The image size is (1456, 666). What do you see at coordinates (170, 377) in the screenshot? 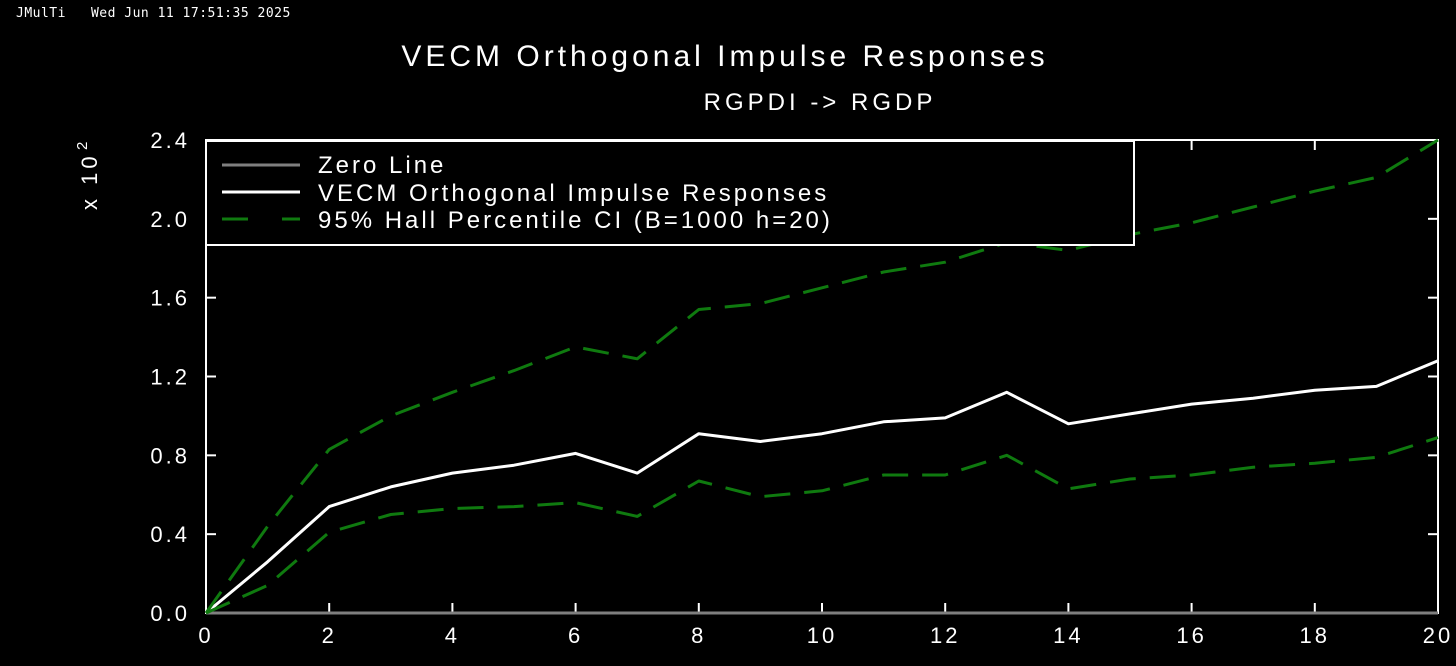
I see `y-tick-label-3: 1.2` at bounding box center [170, 377].